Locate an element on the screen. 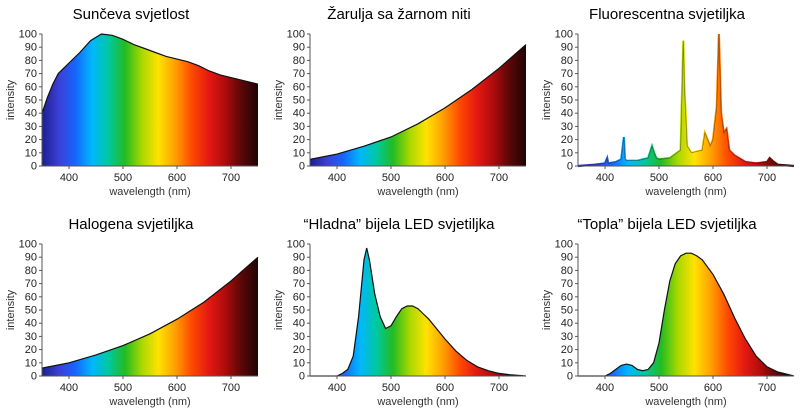 The height and width of the screenshot is (417, 800). spectrum-outline is located at coordinates (686, 100).